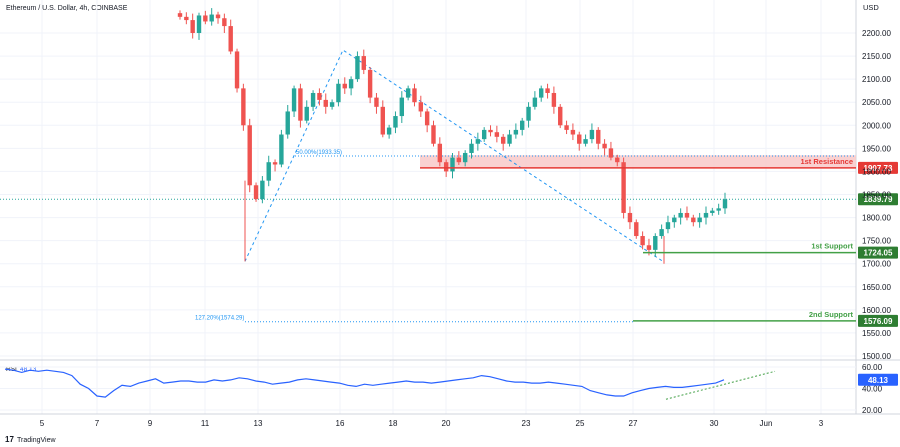 The width and height of the screenshot is (900, 447). Describe the element at coordinates (580, 423) in the screenshot. I see `x-tick-label: 25` at that location.